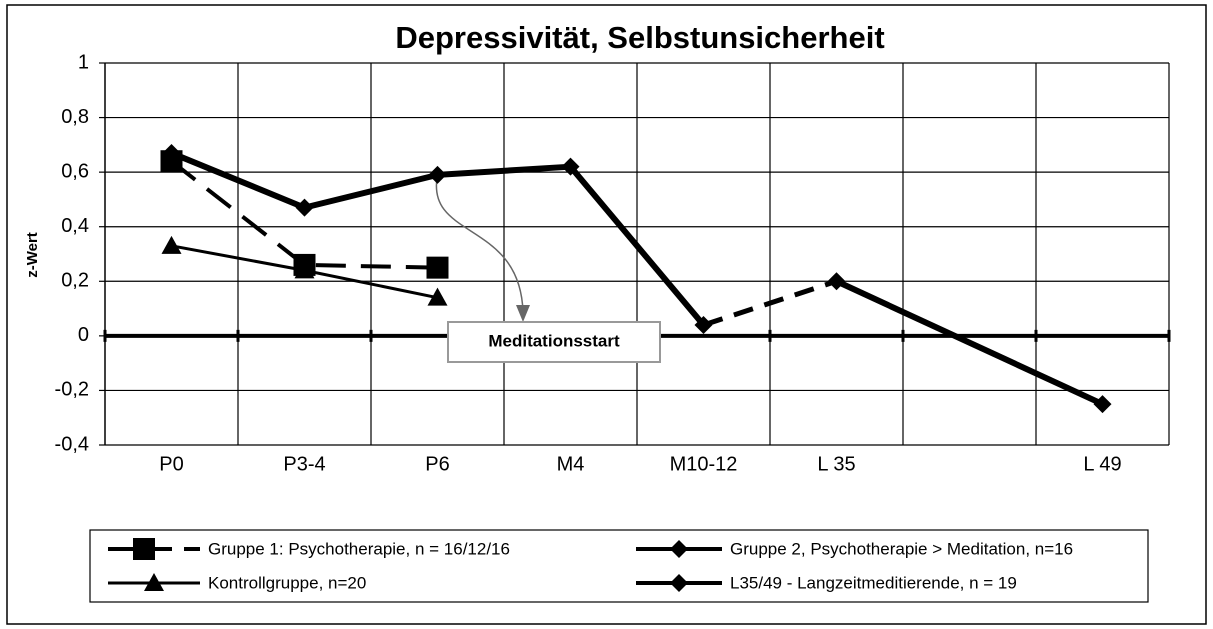  What do you see at coordinates (836, 464) in the screenshot?
I see `x-tick-label: L 35` at bounding box center [836, 464].